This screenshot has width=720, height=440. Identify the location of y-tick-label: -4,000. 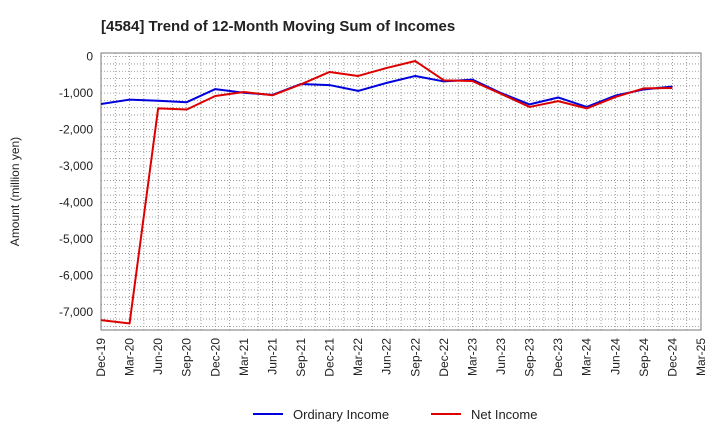
(76, 202).